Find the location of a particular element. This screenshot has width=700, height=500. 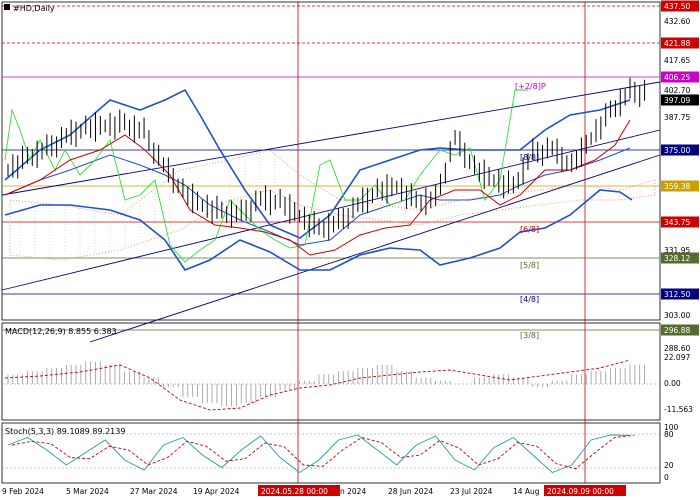

price-tag: 397.09 is located at coordinates (680, 100).